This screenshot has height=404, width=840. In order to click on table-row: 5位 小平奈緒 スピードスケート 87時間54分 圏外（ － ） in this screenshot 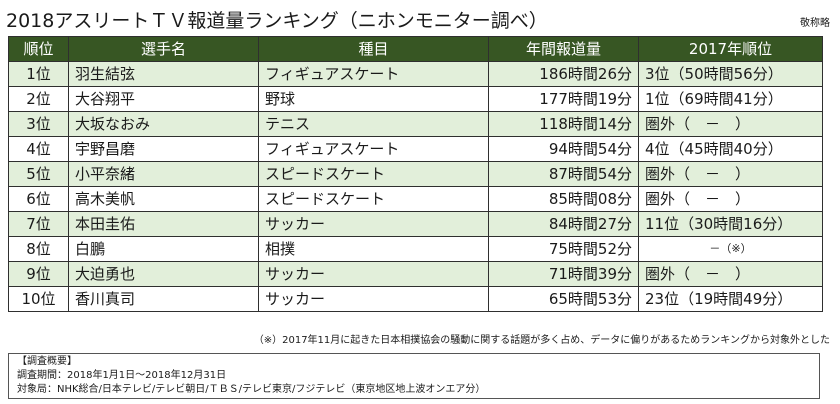, I will do `click(415, 174)`.